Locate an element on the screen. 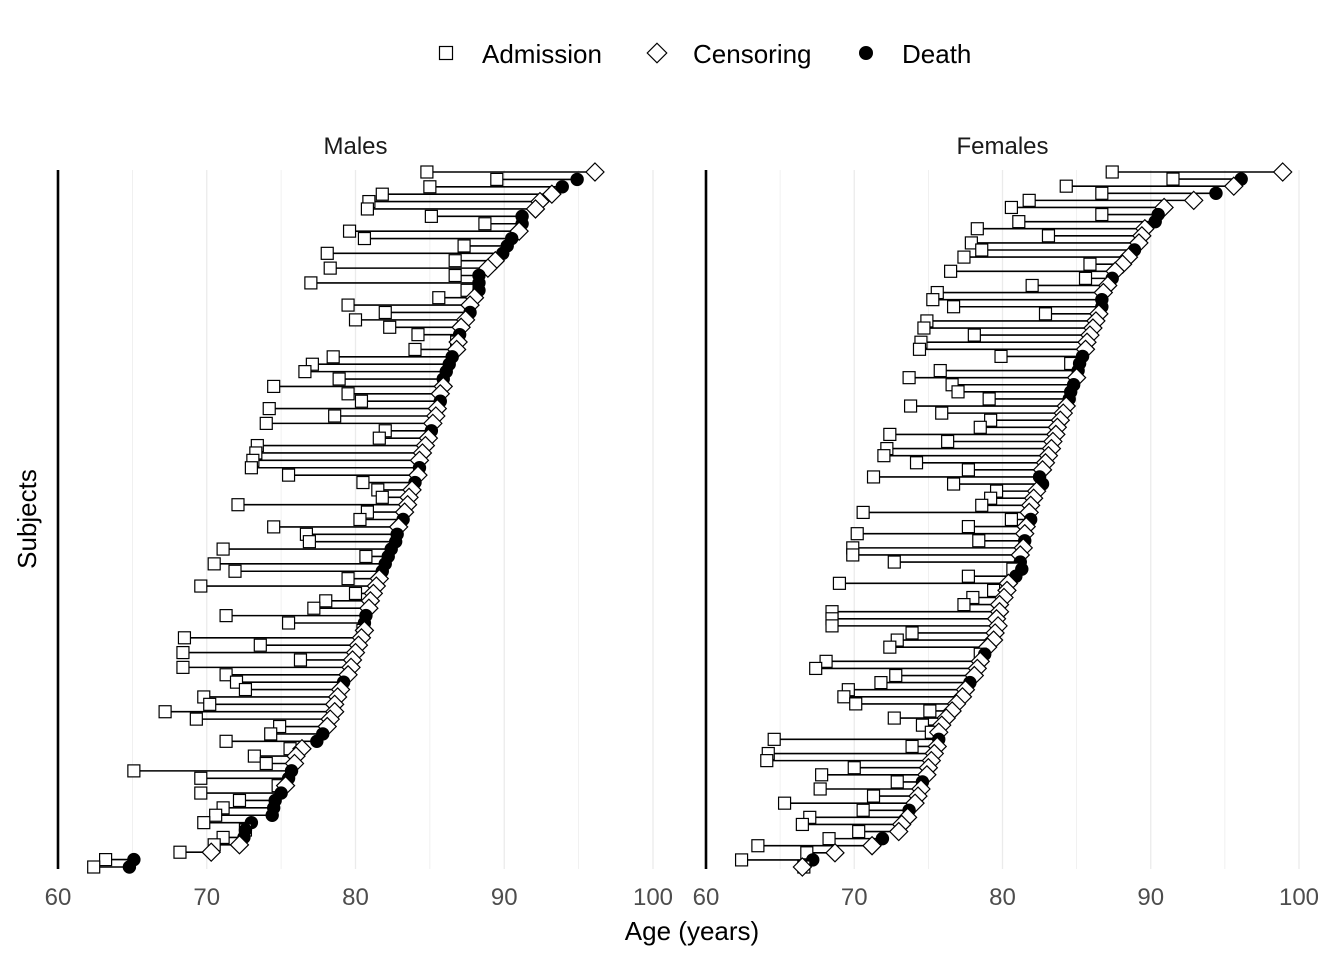  x-axis-label: Age (years) is located at coordinates (692, 931).